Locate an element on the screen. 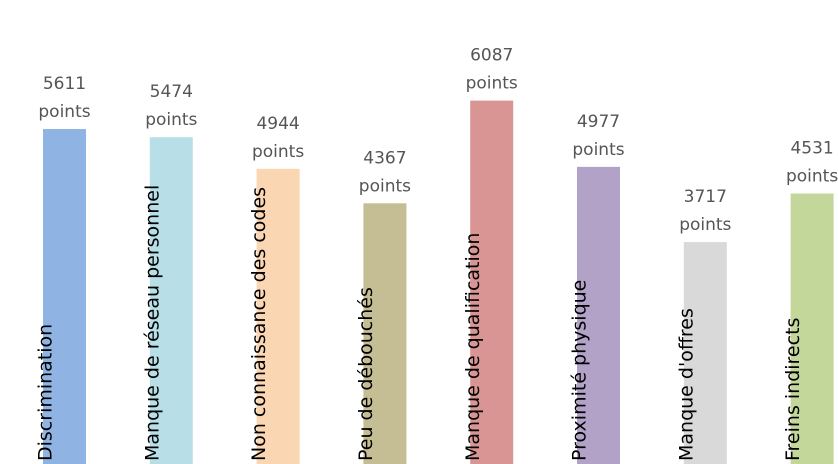  value-label-manque-de-reseau-personnel: 5474 is located at coordinates (171, 92).